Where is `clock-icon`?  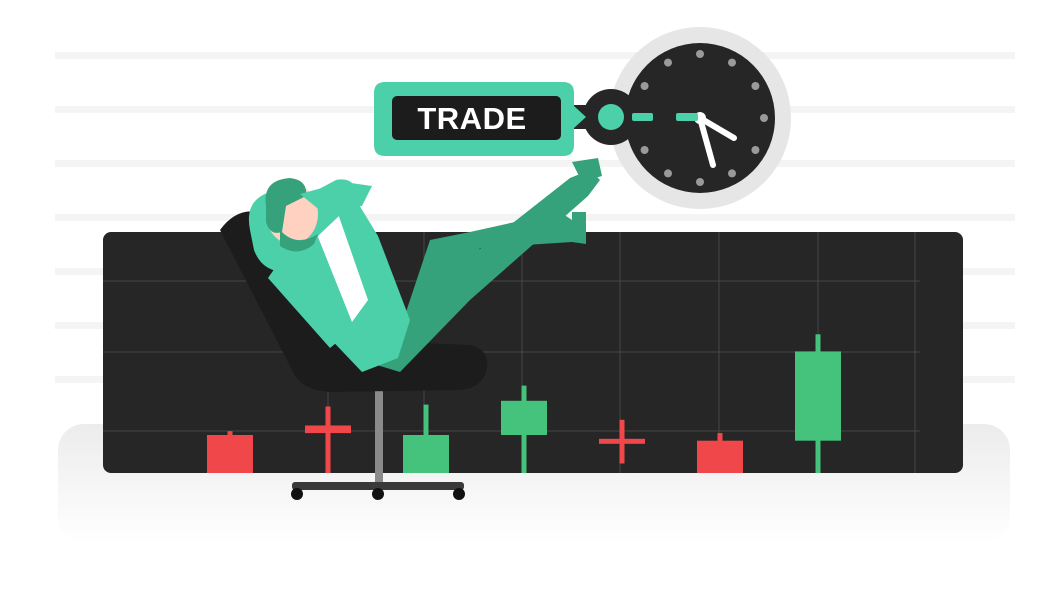
clock-icon is located at coordinates (700, 118).